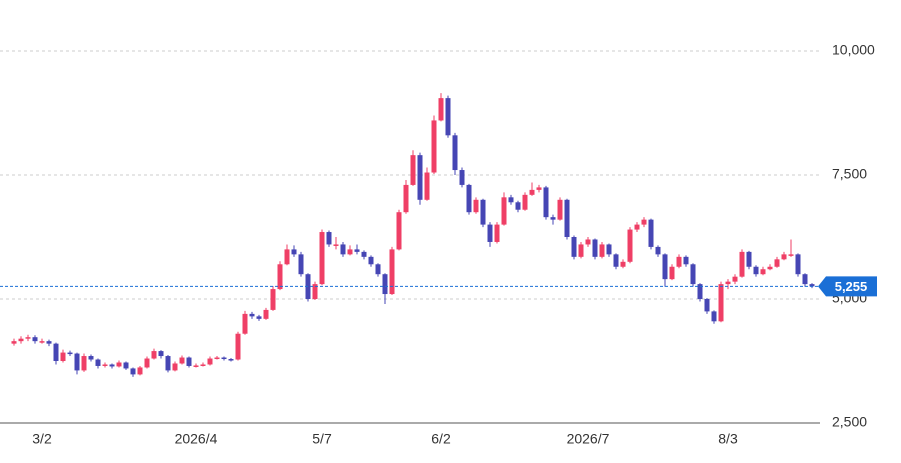  Describe the element at coordinates (42, 439) in the screenshot. I see `x-tick-label: 3/2` at that location.